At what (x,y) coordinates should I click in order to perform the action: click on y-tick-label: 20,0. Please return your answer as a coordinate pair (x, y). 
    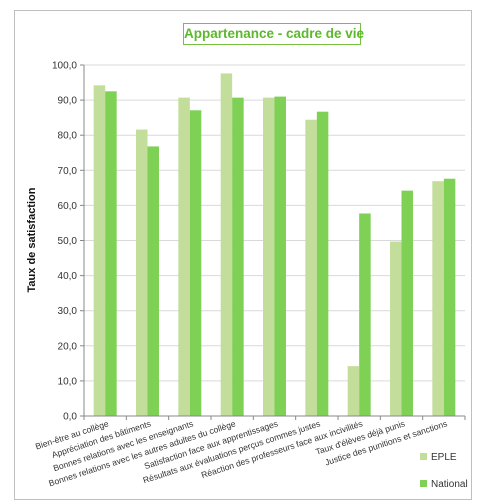
    Looking at the image, I should click on (68, 346).